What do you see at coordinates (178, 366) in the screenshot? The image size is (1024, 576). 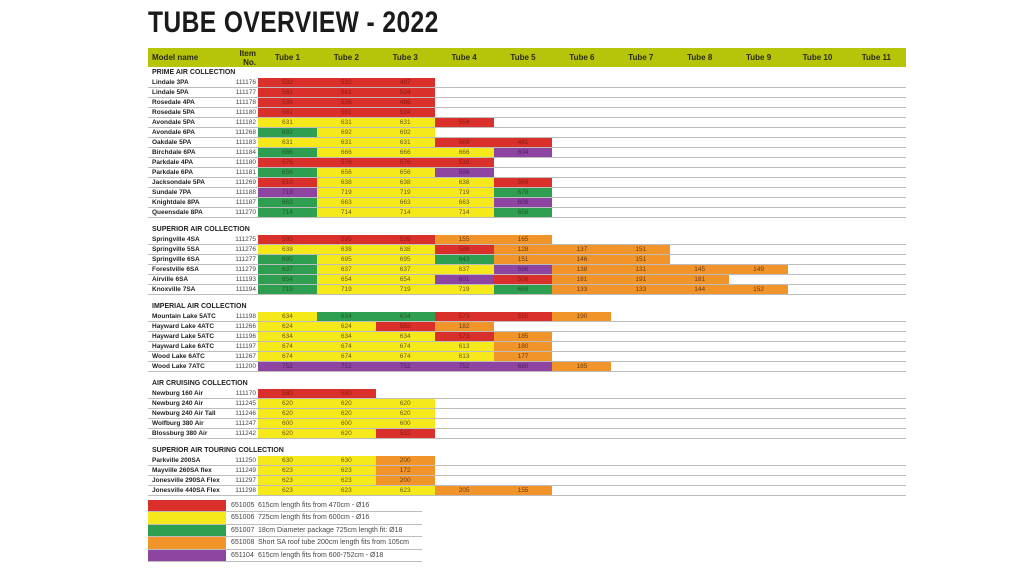 I see `model-name: Wood Lake 7ATC` at bounding box center [178, 366].